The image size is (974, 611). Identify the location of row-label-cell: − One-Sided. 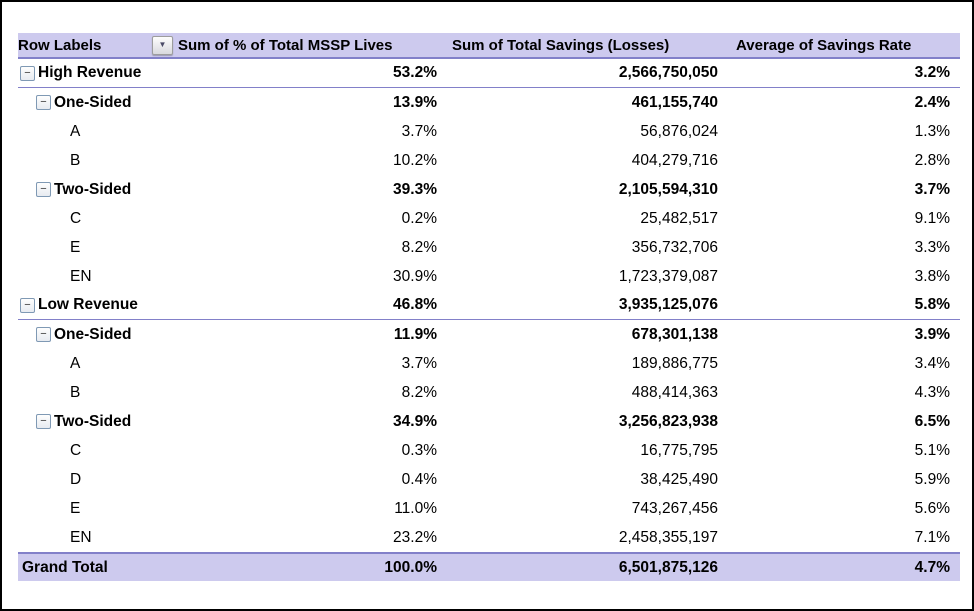
(97, 103).